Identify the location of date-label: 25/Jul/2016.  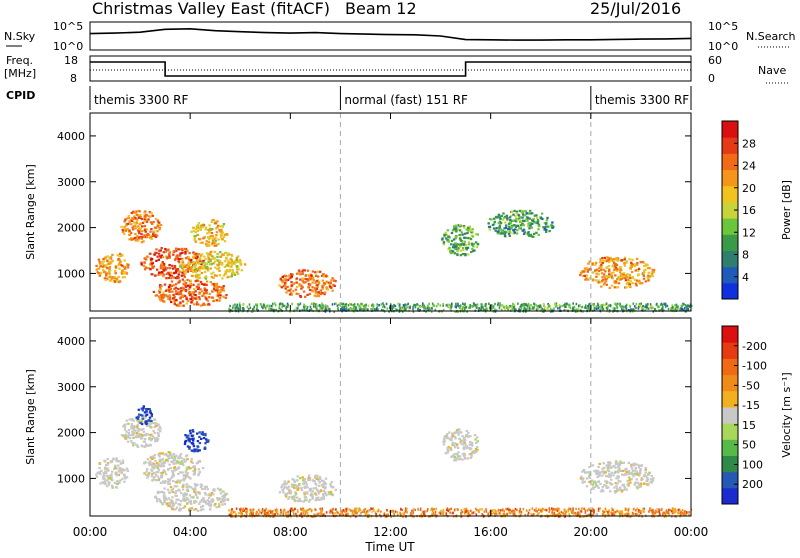
(635, 9).